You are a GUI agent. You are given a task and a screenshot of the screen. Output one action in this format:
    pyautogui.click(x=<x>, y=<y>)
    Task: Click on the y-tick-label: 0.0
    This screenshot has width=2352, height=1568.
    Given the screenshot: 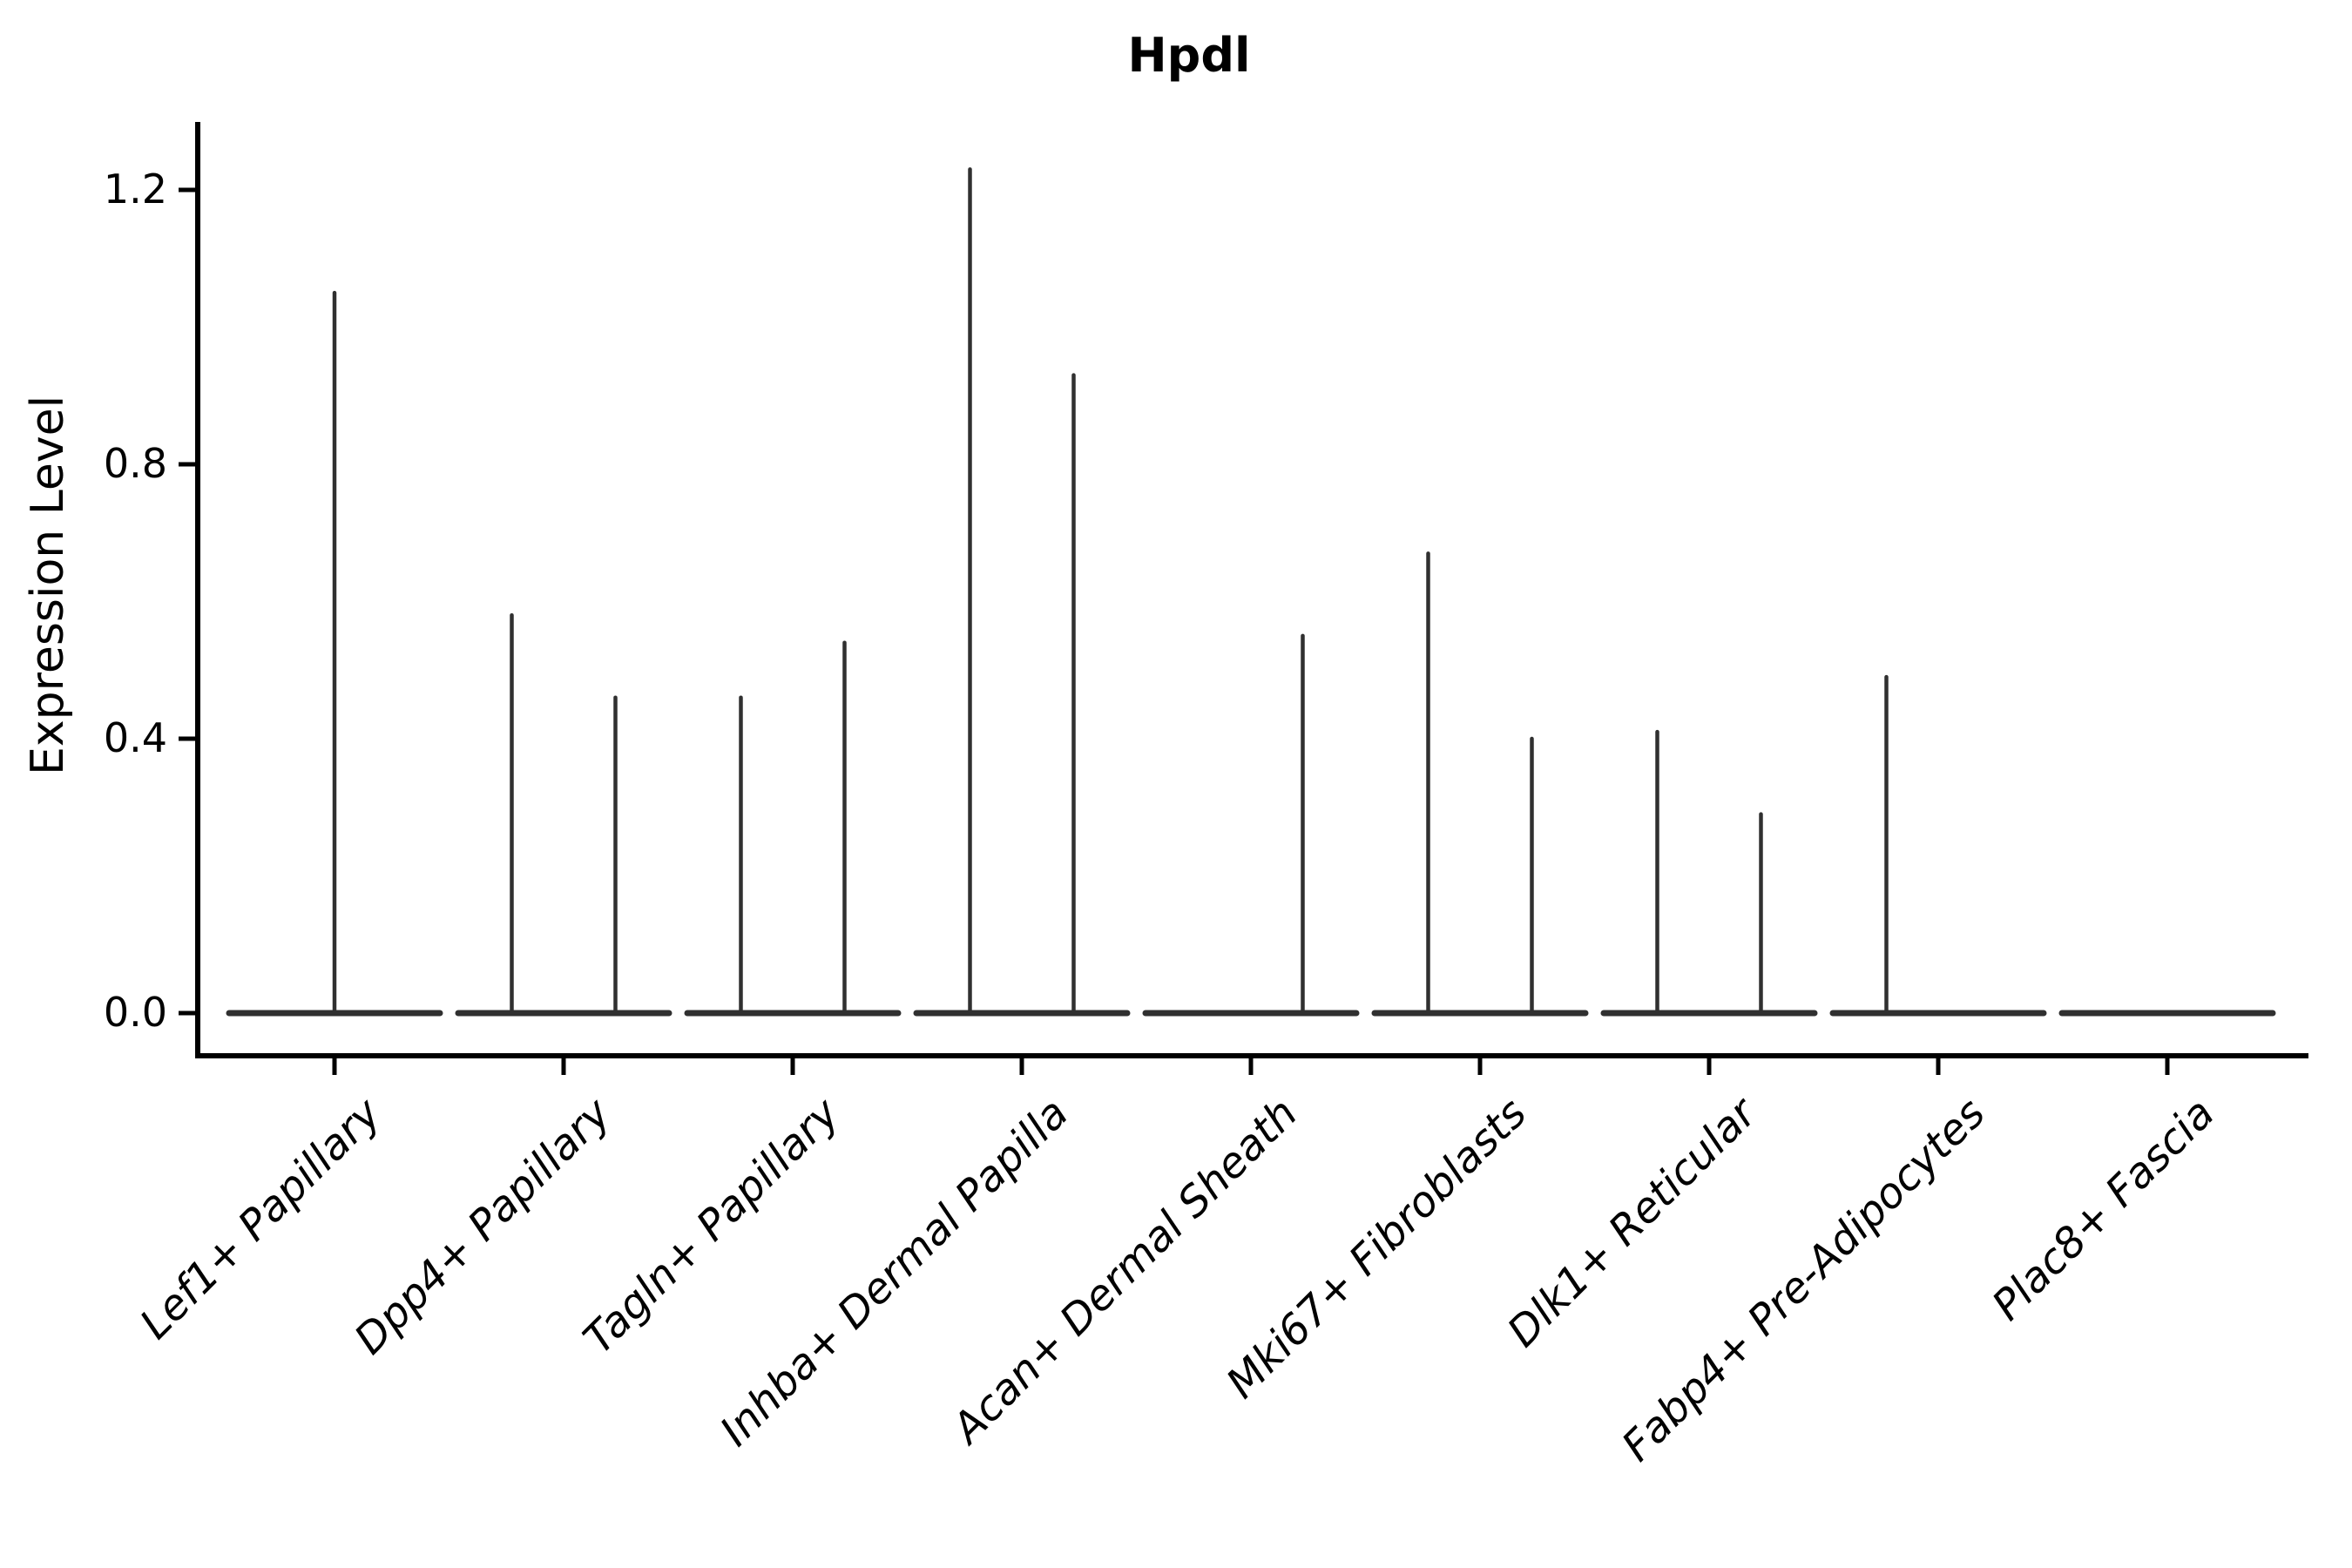 What is the action you would take?
    pyautogui.click(x=135, y=1013)
    